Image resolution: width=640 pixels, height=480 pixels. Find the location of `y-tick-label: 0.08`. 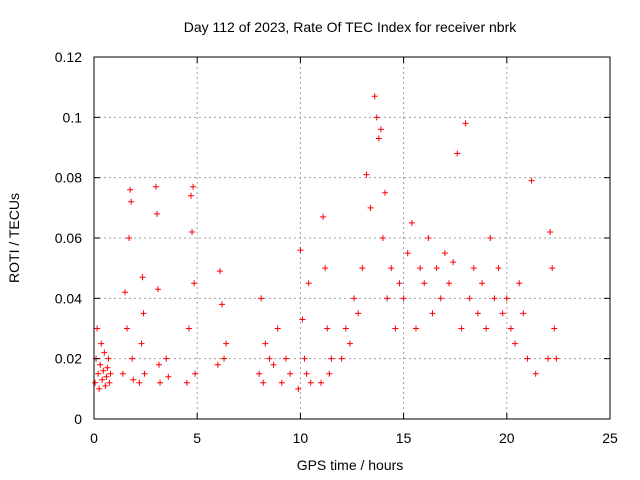

y-tick-label: 0.08 is located at coordinates (68, 178).